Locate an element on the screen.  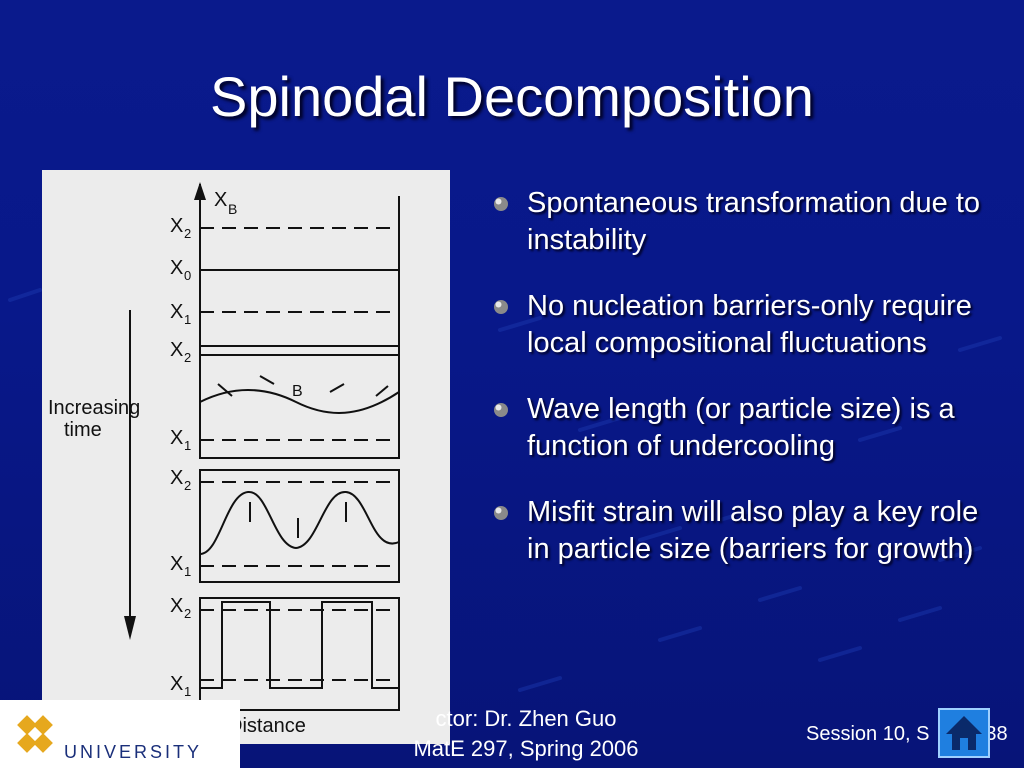
figure-level-labels: X B is located at coordinates (225, 203).